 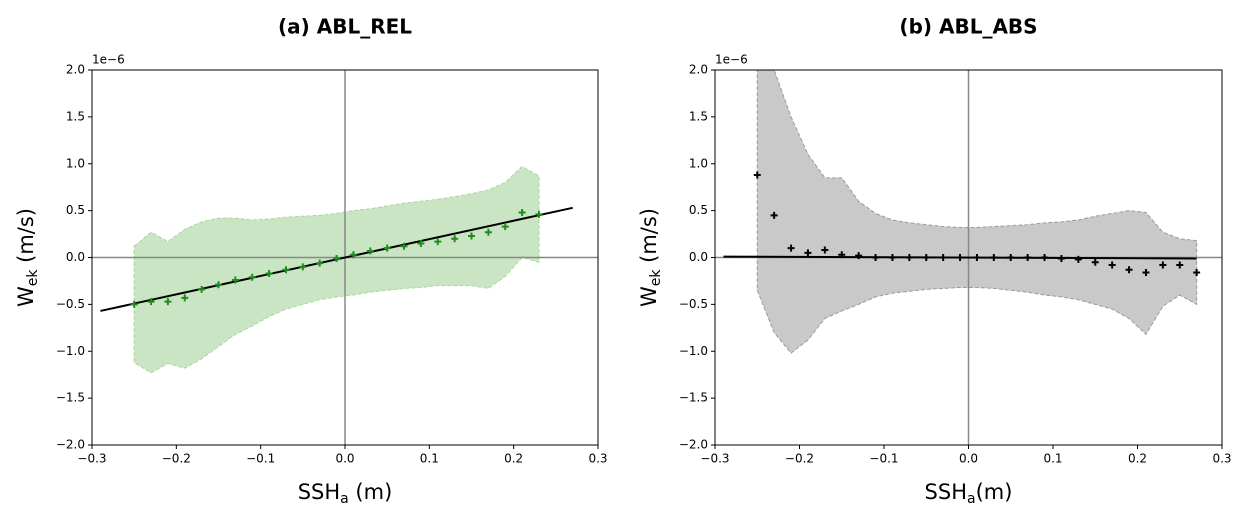 What do you see at coordinates (336, 269) in the screenshot?
I see `spread-band` at bounding box center [336, 269].